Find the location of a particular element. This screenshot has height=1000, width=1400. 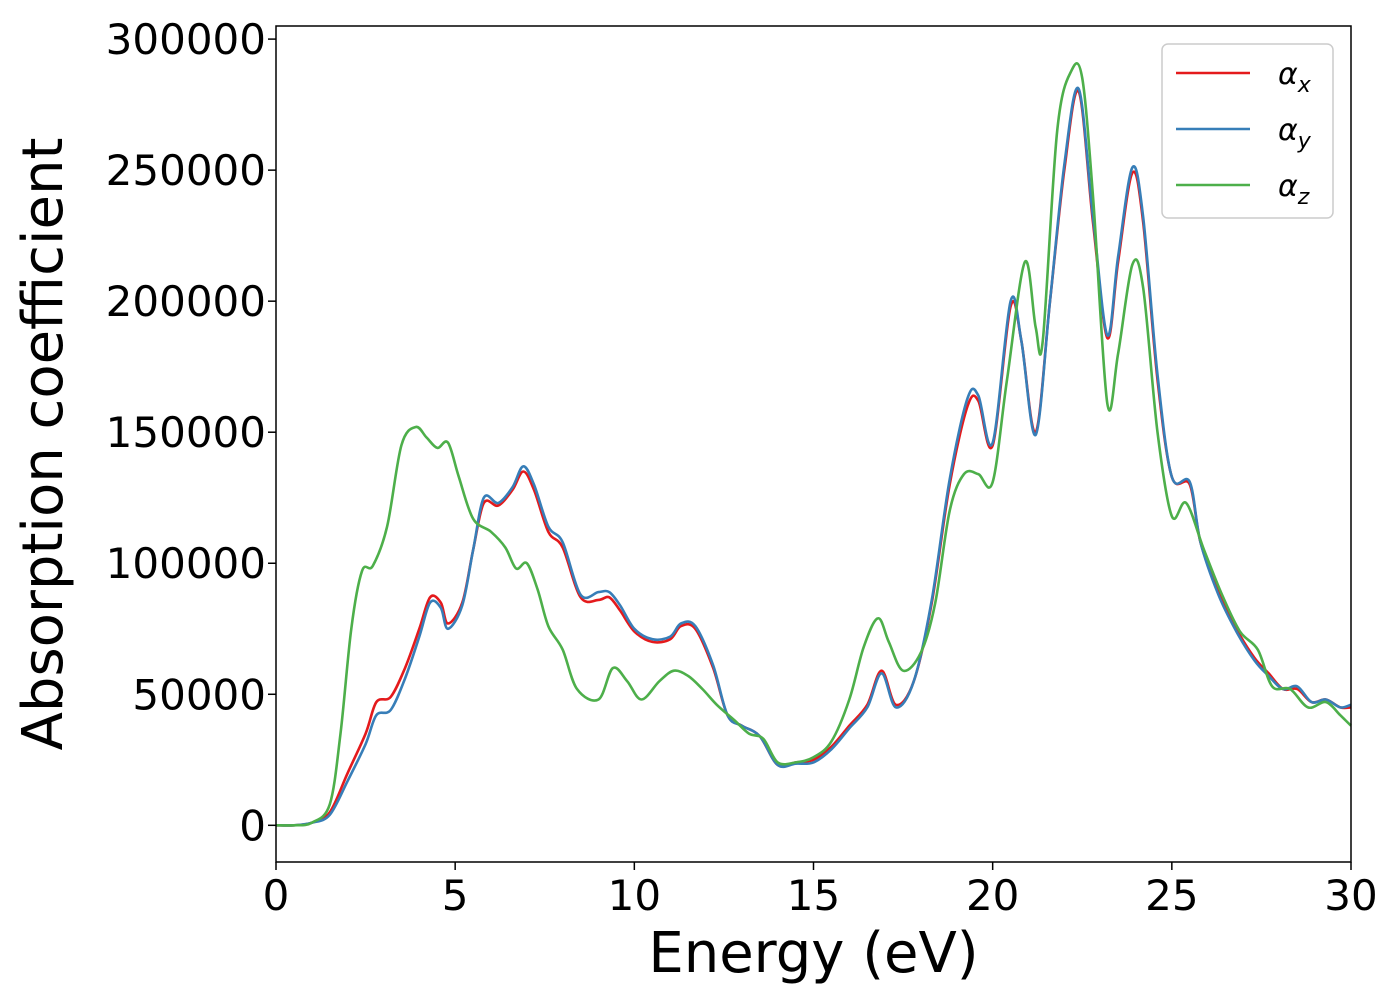

x-tick-label: 15 is located at coordinates (813, 895).